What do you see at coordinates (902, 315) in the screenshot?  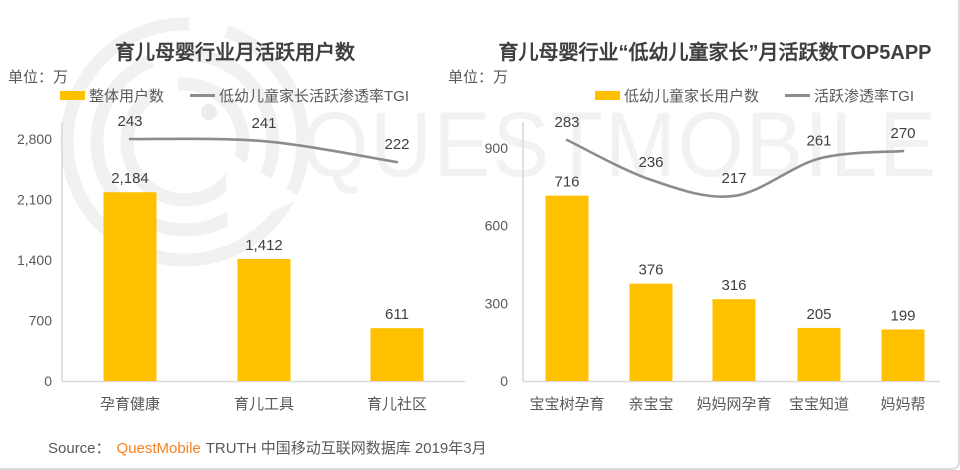 I see `bar-value-label: 199` at bounding box center [902, 315].